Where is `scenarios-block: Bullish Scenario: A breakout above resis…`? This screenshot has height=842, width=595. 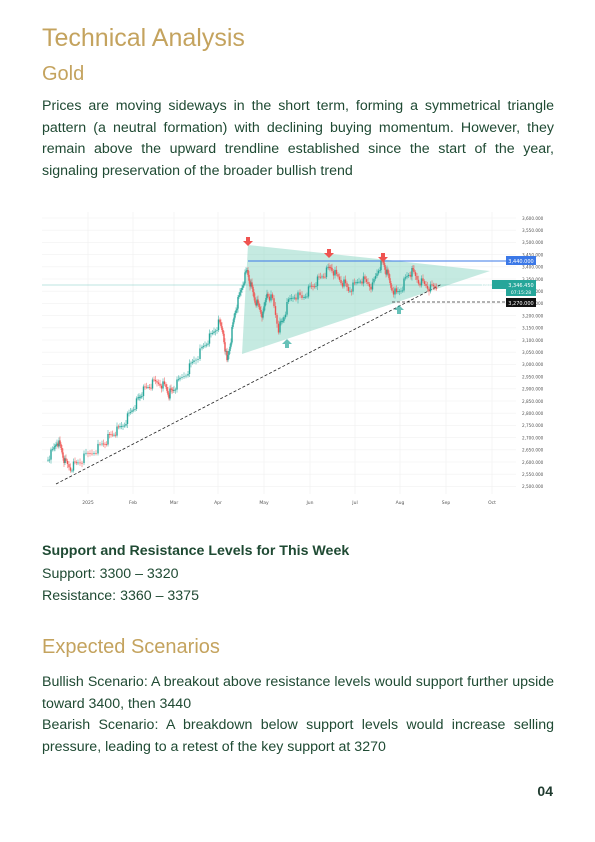
scenarios-block: Bullish Scenario: A breakout above resis… is located at coordinates (298, 715).